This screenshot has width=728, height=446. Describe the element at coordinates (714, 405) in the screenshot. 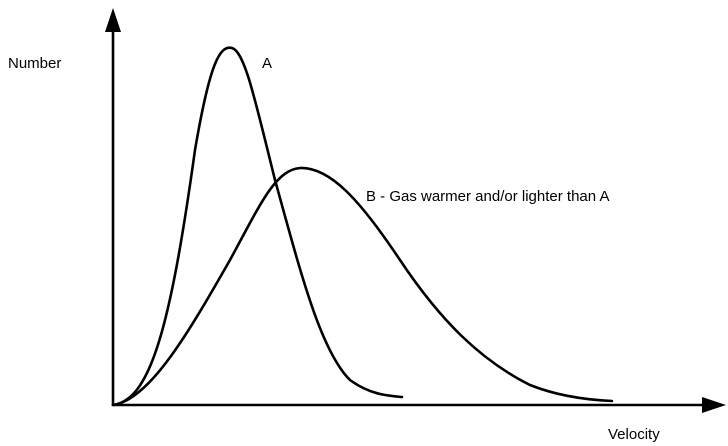

I see `x-axis-arrow` at that location.